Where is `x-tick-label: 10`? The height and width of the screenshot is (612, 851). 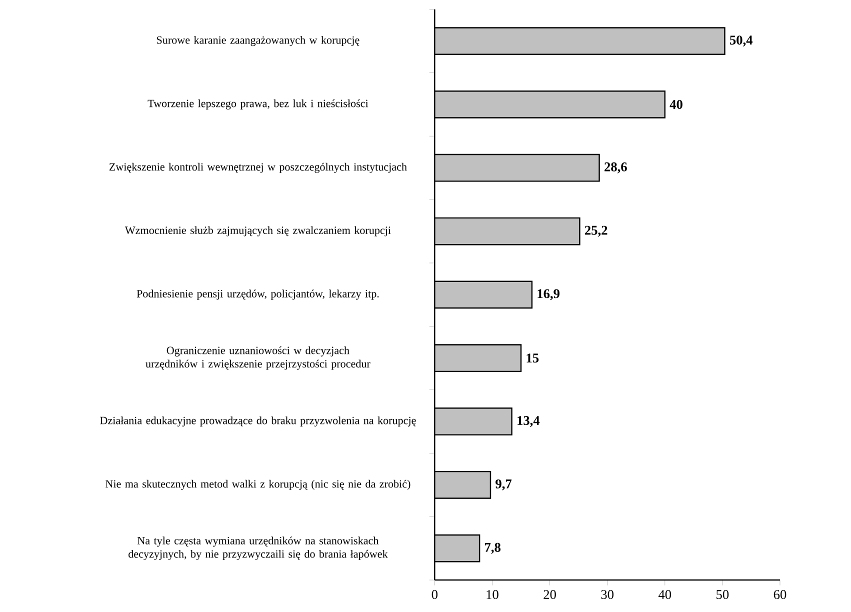
x-tick-label: 10 is located at coordinates (492, 595).